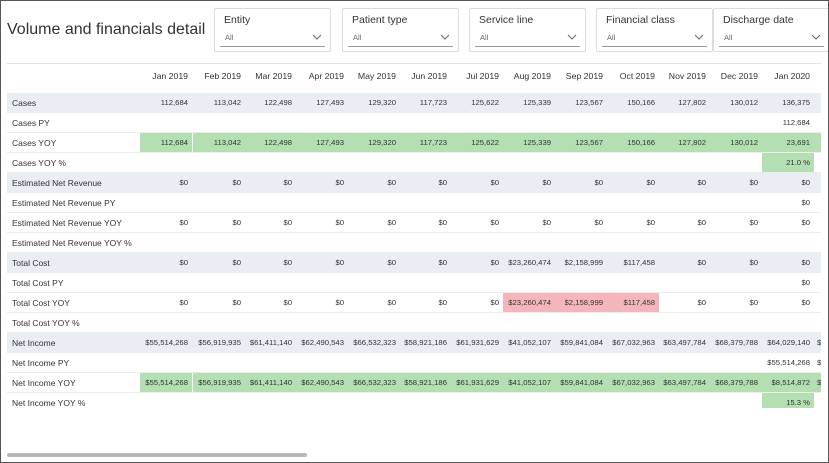  What do you see at coordinates (157, 455) in the screenshot?
I see `scrollbar-thumb` at bounding box center [157, 455].